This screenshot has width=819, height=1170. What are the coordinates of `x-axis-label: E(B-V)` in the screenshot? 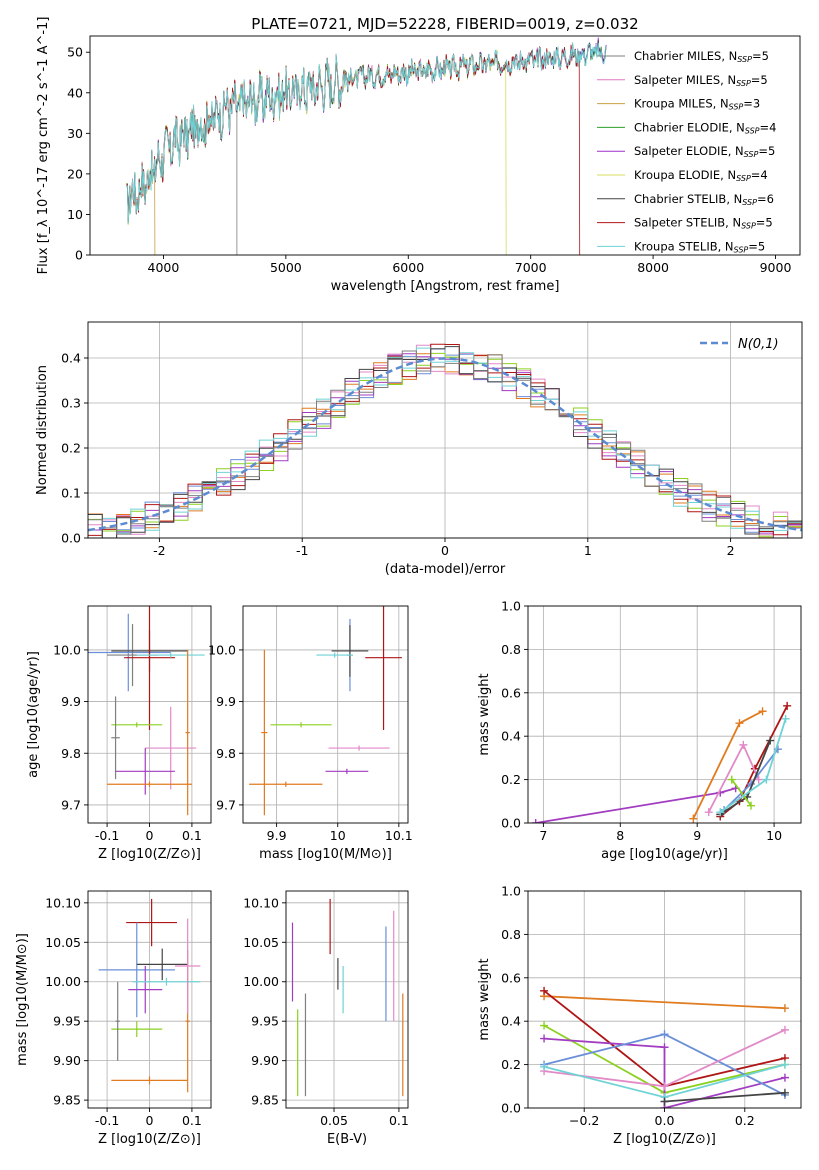 It's located at (347, 1139).